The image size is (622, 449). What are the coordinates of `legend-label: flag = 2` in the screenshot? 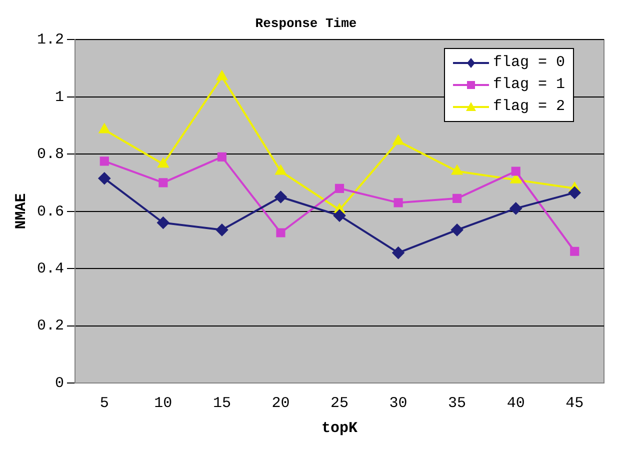 It's located at (529, 106).